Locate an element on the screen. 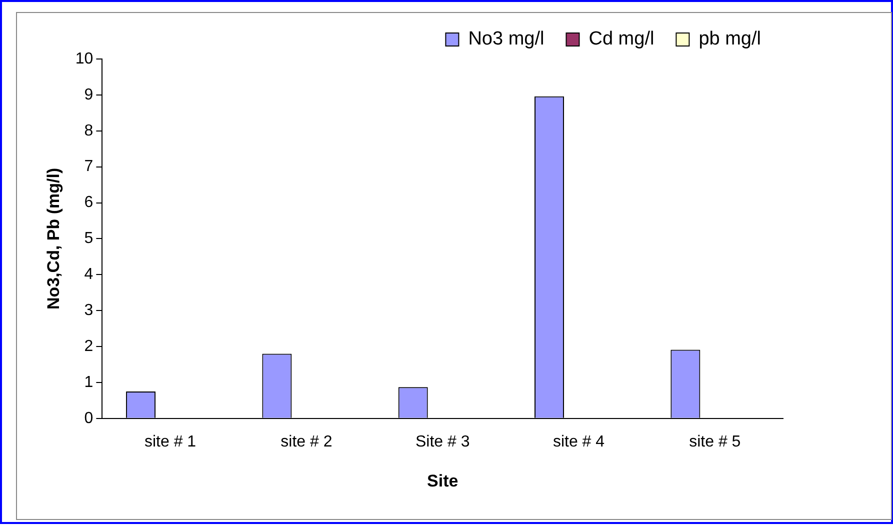 This screenshot has width=893, height=526. y-tick-label: 3 is located at coordinates (89, 310).